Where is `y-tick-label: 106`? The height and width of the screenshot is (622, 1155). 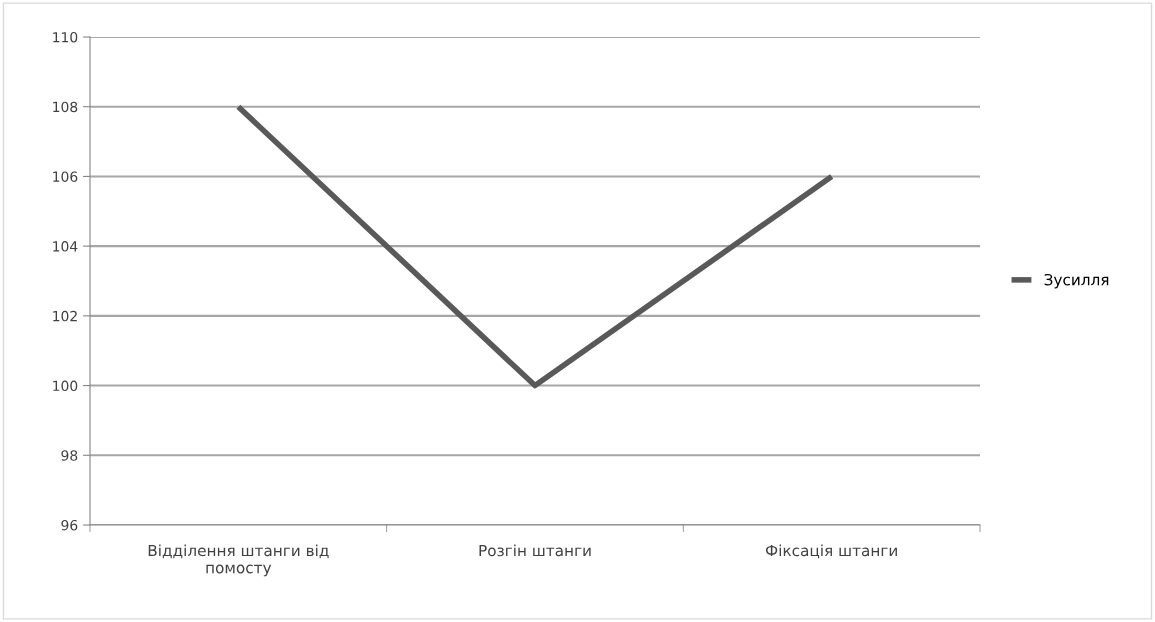
y-tick-label: 106 is located at coordinates (65, 176).